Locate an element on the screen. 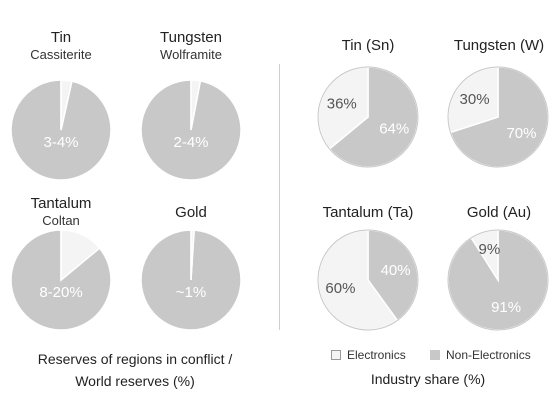  pie-tungsten-slice-conflict is located at coordinates (196, 105).